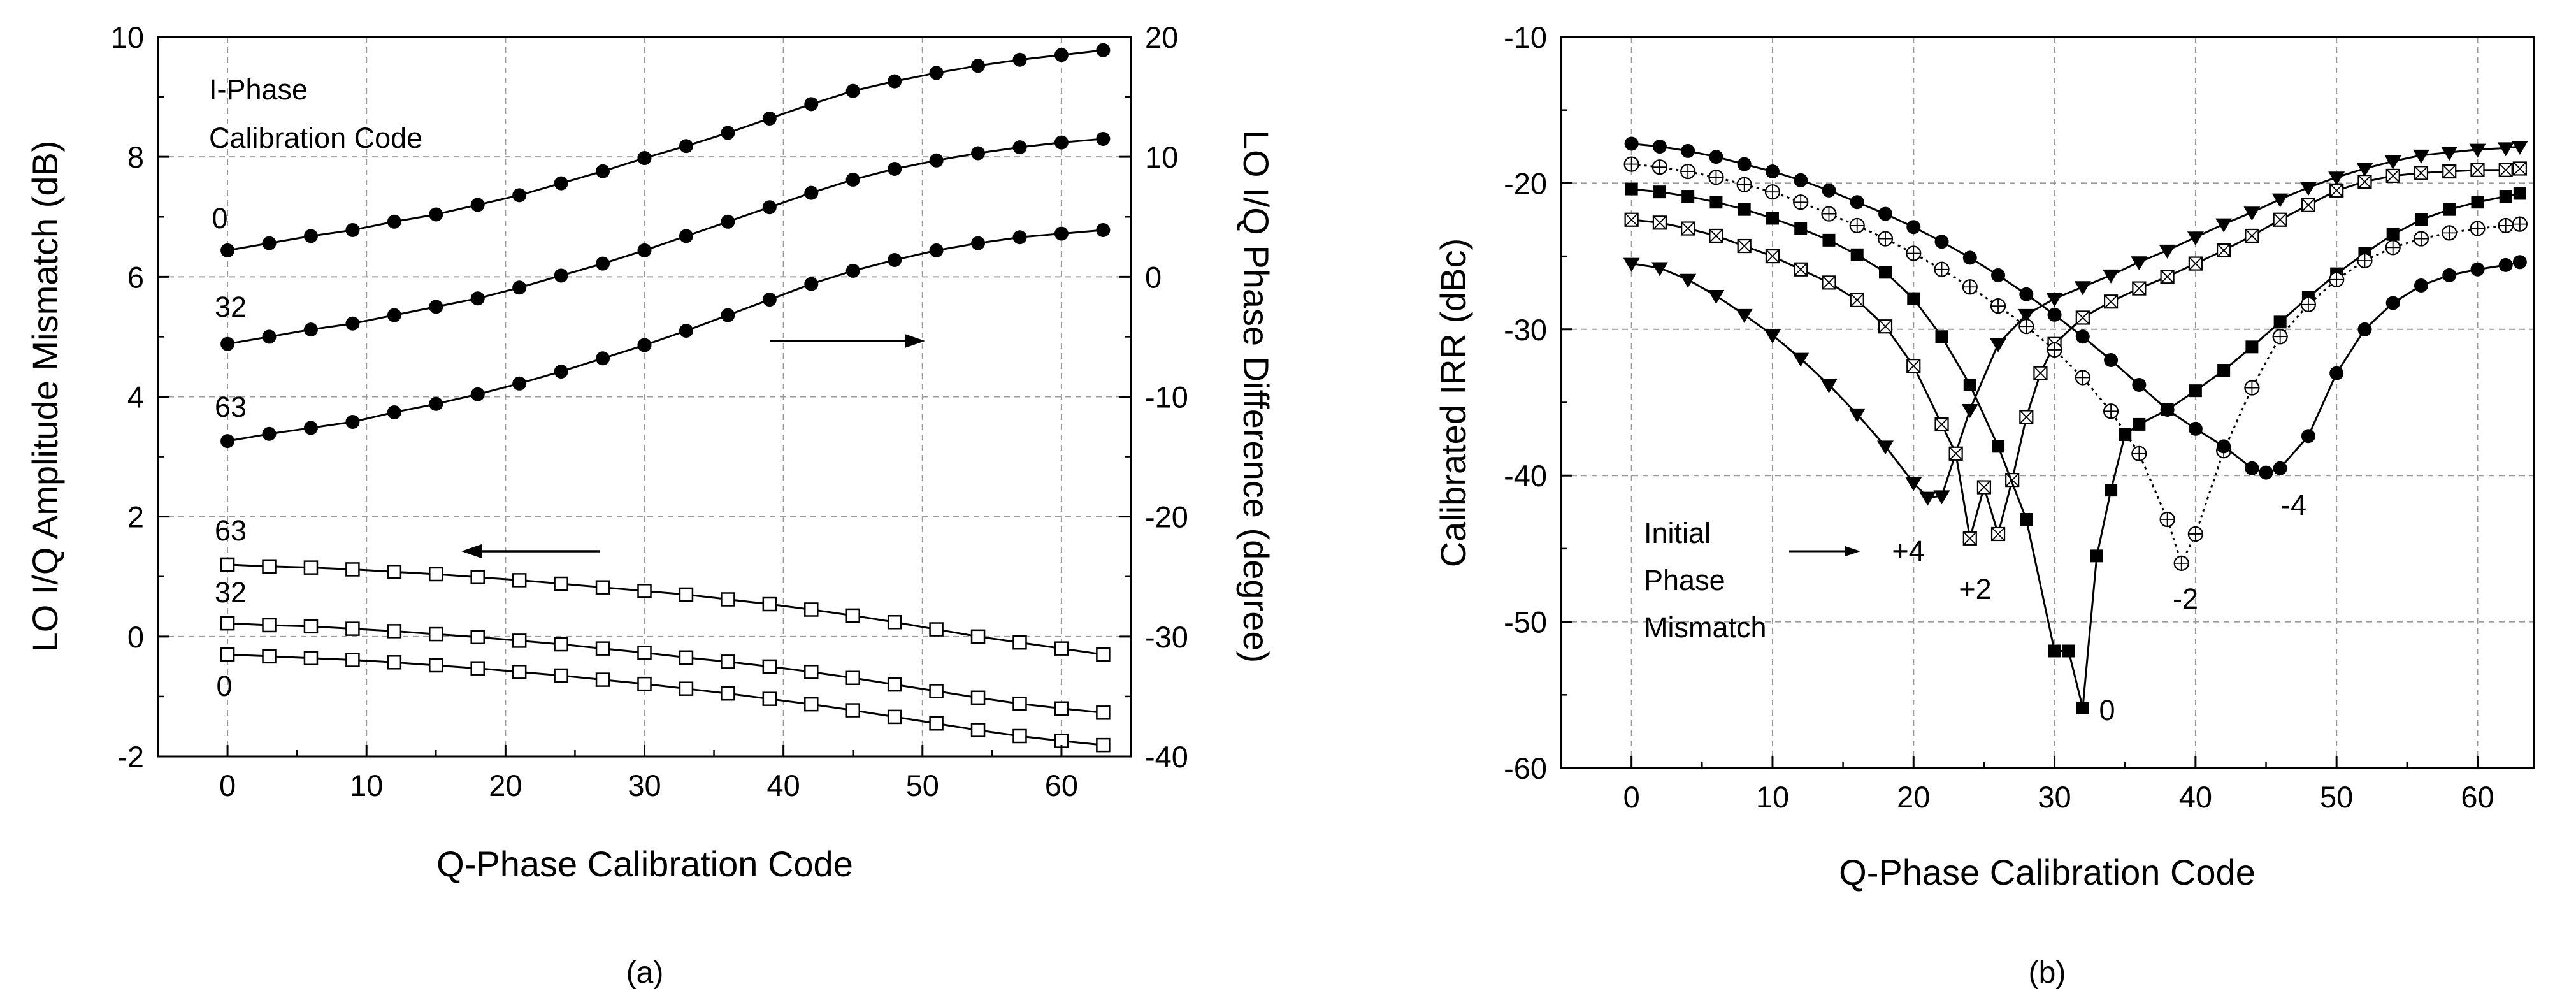  I want to click on panel-a-series-0-line, so click(665, 150).